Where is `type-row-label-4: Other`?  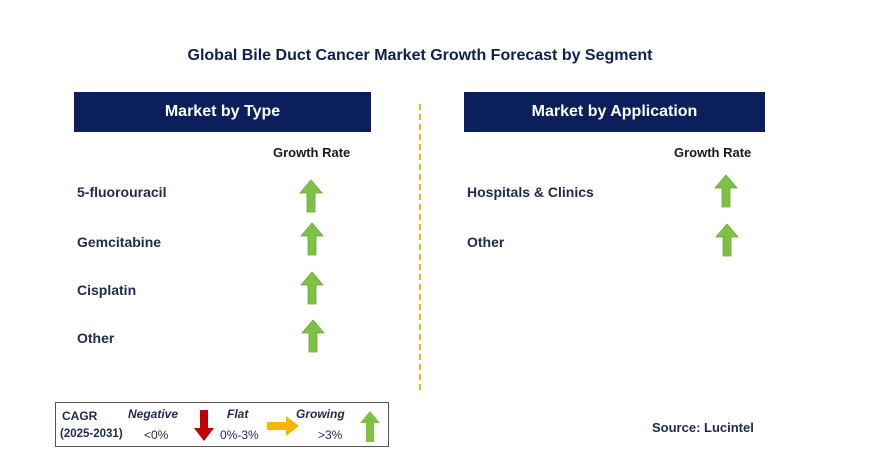
type-row-label-4: Other is located at coordinates (96, 338).